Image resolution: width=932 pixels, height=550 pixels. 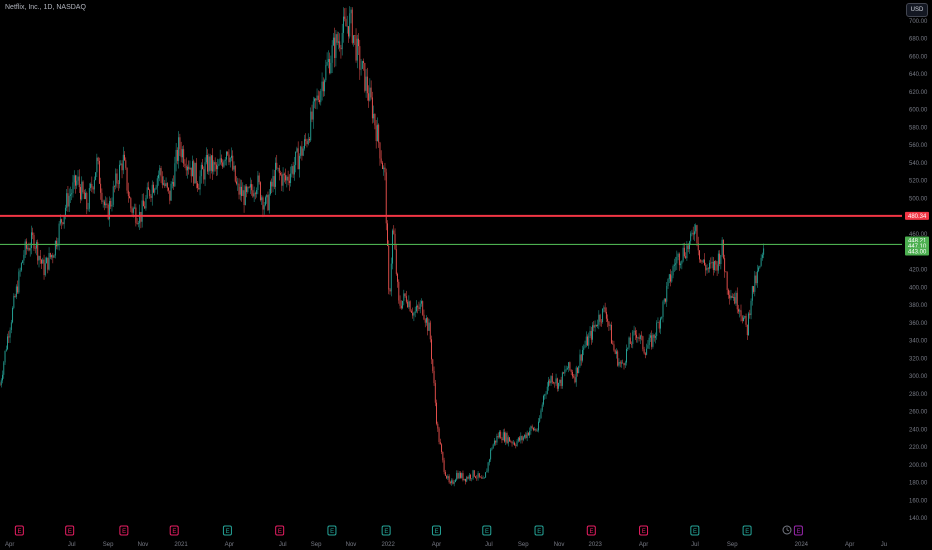 I want to click on x-tick-label: Apr, so click(x=229, y=545).